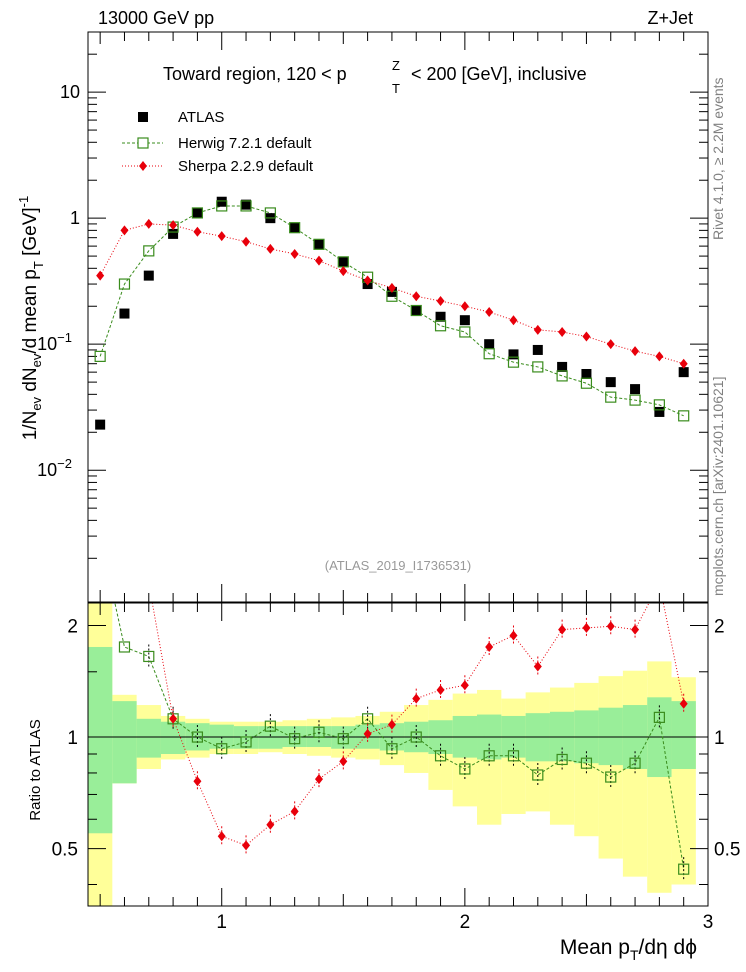 This screenshot has width=746, height=972. What do you see at coordinates (23, 202) in the screenshot?
I see `y-label-sup: -1` at bounding box center [23, 202].